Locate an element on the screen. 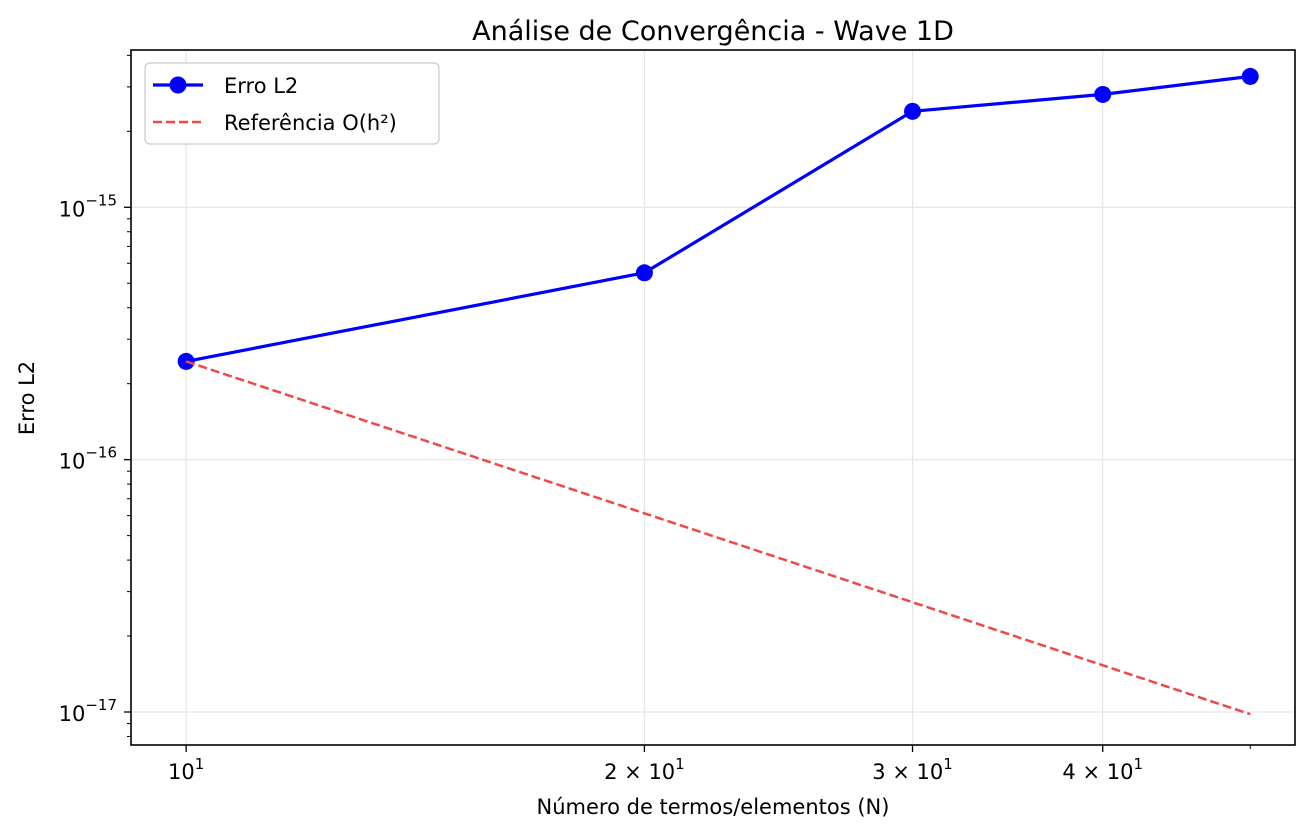 This screenshot has width=1309, height=834. legend: Erro L2 Referência O(h²) is located at coordinates (292, 103).